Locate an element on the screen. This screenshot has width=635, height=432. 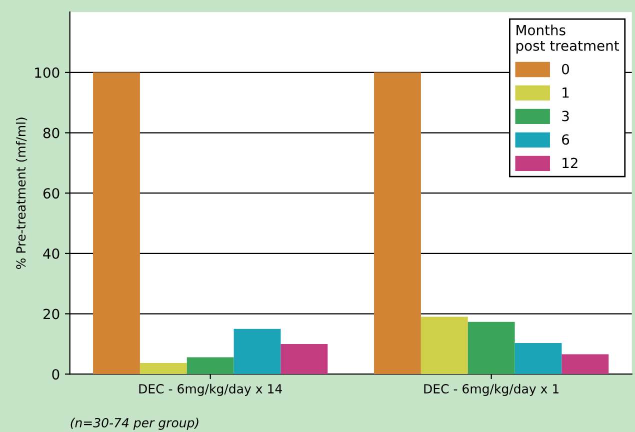
legend-label: 0 is located at coordinates (565, 69).